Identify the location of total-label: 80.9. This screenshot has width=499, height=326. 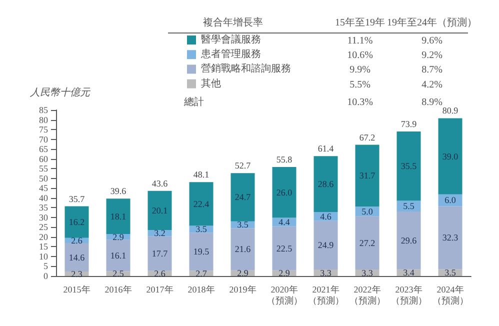
(450, 111).